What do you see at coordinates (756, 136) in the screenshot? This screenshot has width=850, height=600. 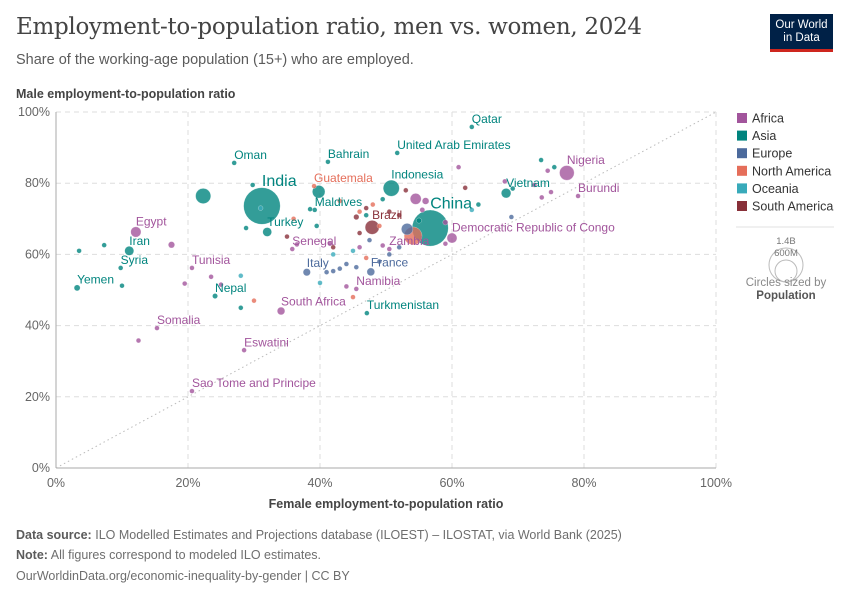 I see `legend-item-asia: Asia` at bounding box center [756, 136].